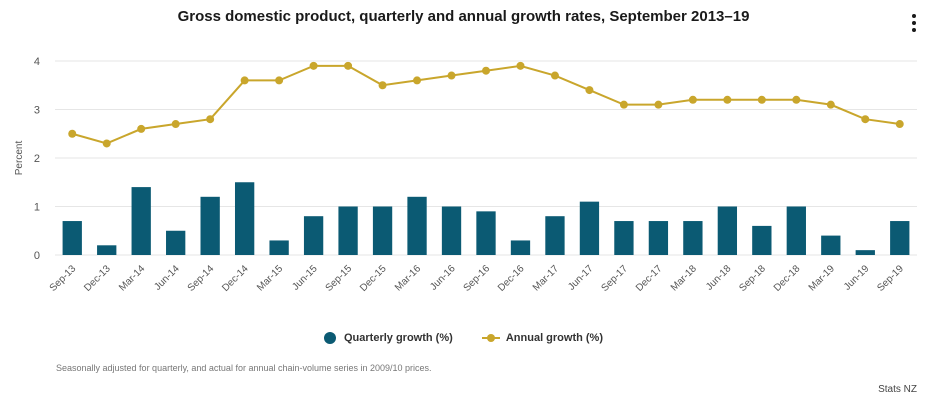  Describe the element at coordinates (63, 278) in the screenshot. I see `x-tick-label: Sep-13` at that location.